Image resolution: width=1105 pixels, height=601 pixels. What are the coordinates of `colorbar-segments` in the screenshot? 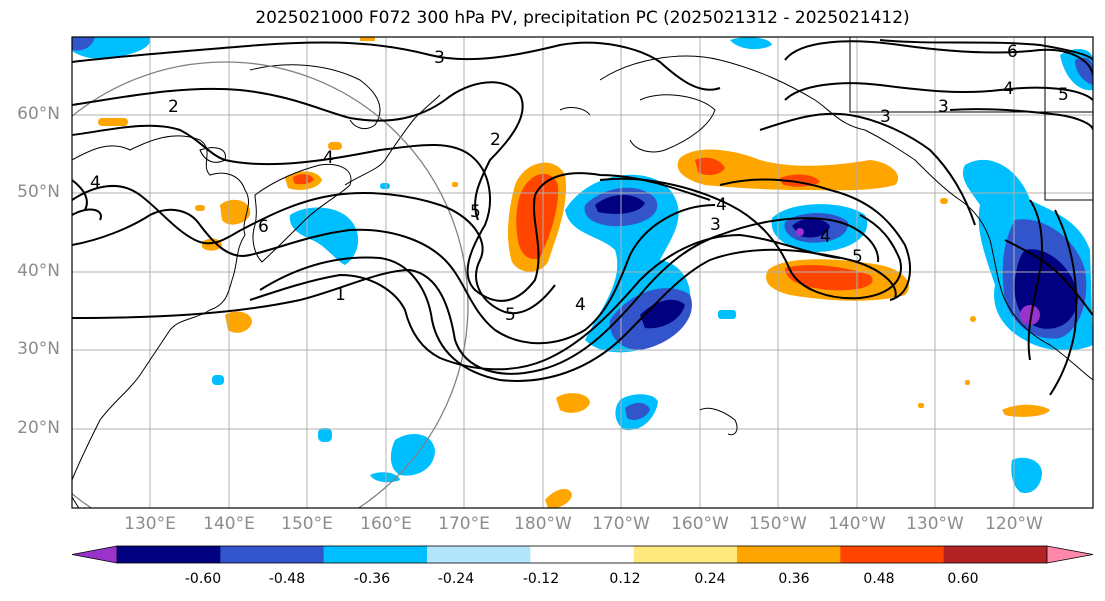 It's located at (582, 554).